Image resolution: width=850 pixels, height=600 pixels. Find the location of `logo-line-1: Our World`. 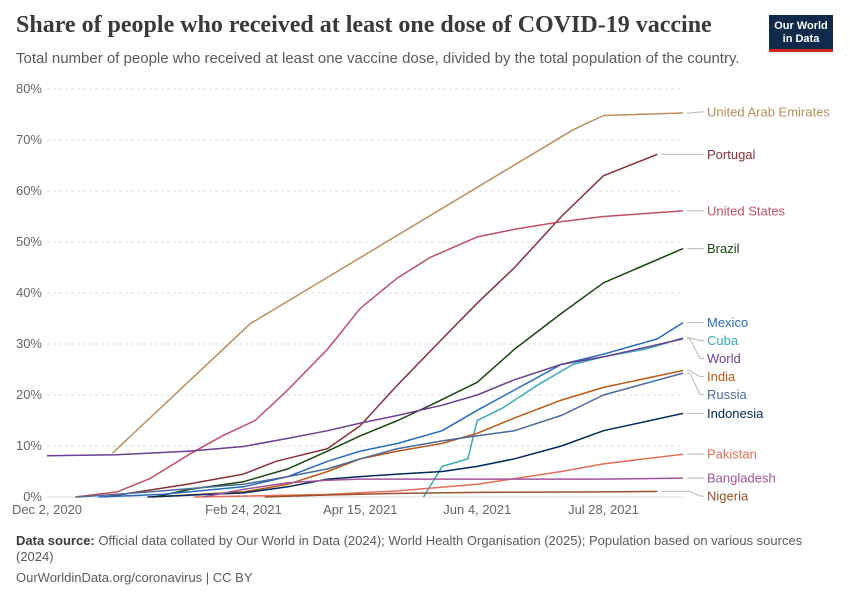

logo-line-1: Our World is located at coordinates (801, 26).